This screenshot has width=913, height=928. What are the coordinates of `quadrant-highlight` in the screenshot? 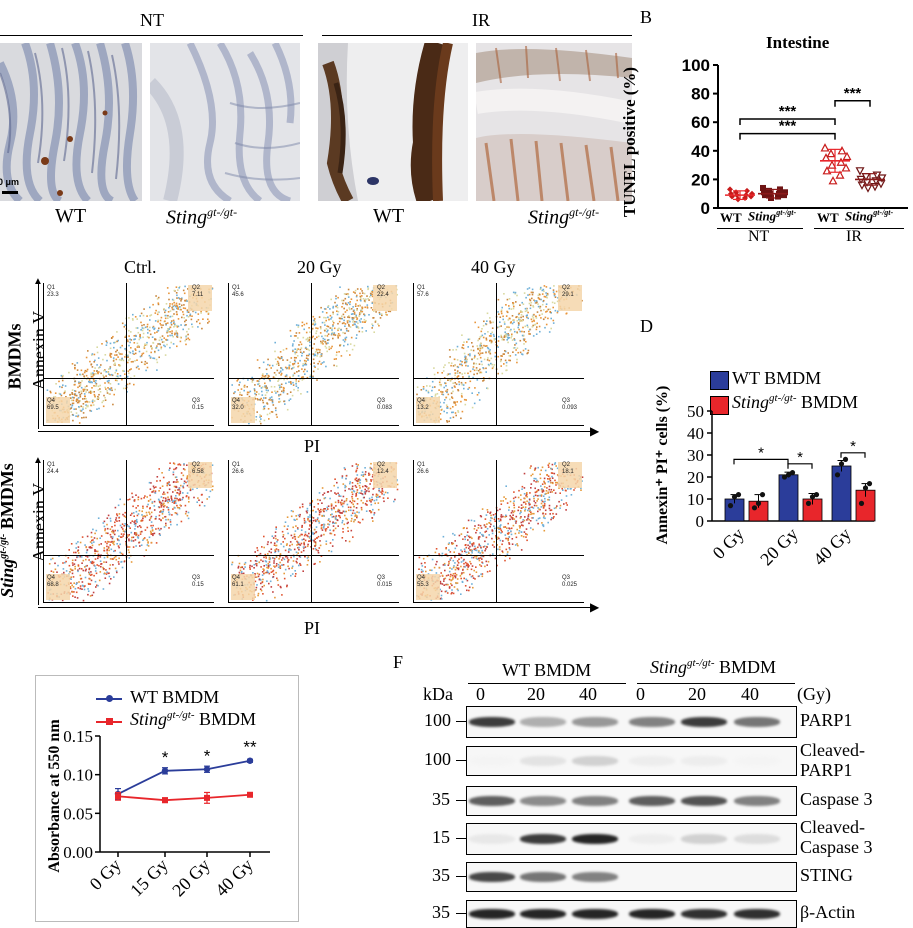 It's located at (428, 410).